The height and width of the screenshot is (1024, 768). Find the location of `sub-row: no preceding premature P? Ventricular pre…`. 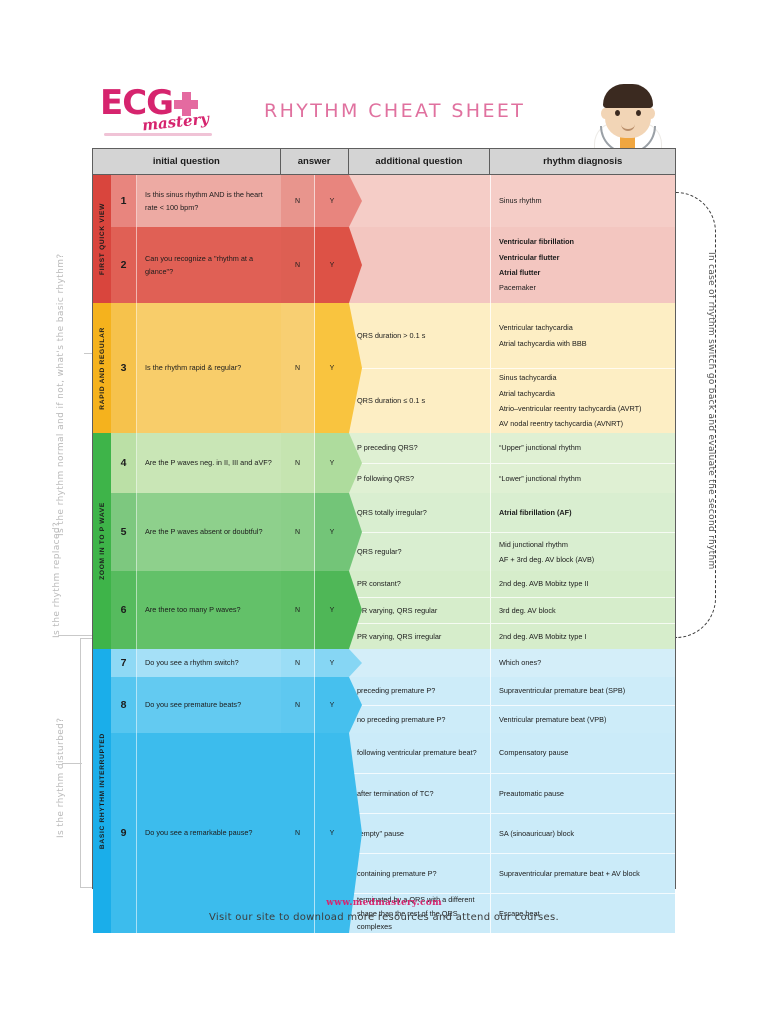

sub-row: no preceding premature P? Ventricular pre… is located at coordinates (512, 719).